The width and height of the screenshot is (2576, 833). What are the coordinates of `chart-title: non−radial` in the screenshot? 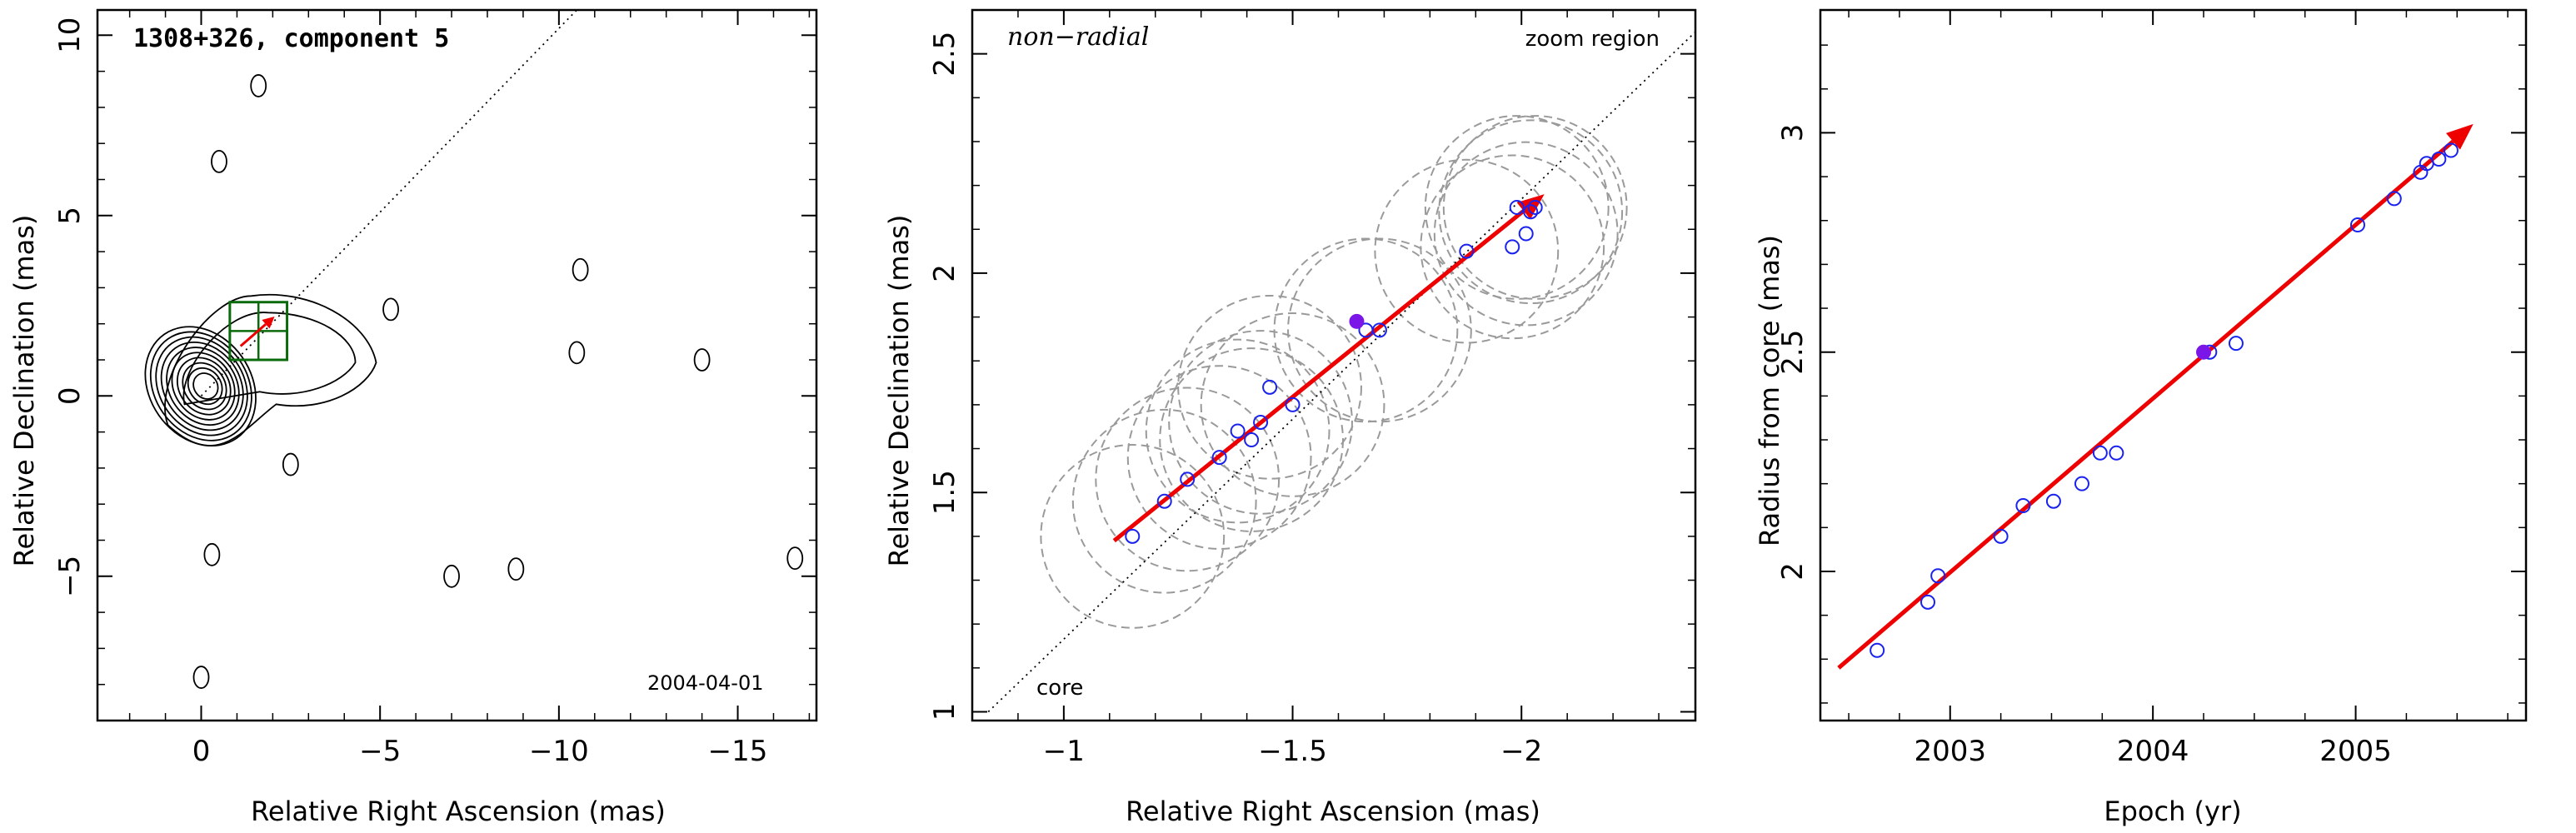 It's located at (1078, 37).